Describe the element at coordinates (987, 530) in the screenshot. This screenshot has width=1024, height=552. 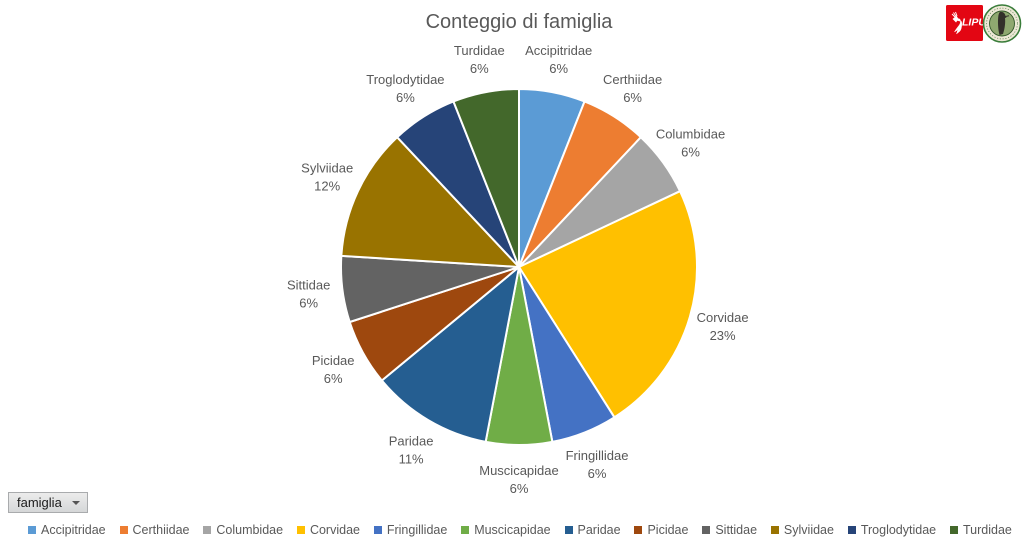
I see `legend-label: Turdidae` at that location.